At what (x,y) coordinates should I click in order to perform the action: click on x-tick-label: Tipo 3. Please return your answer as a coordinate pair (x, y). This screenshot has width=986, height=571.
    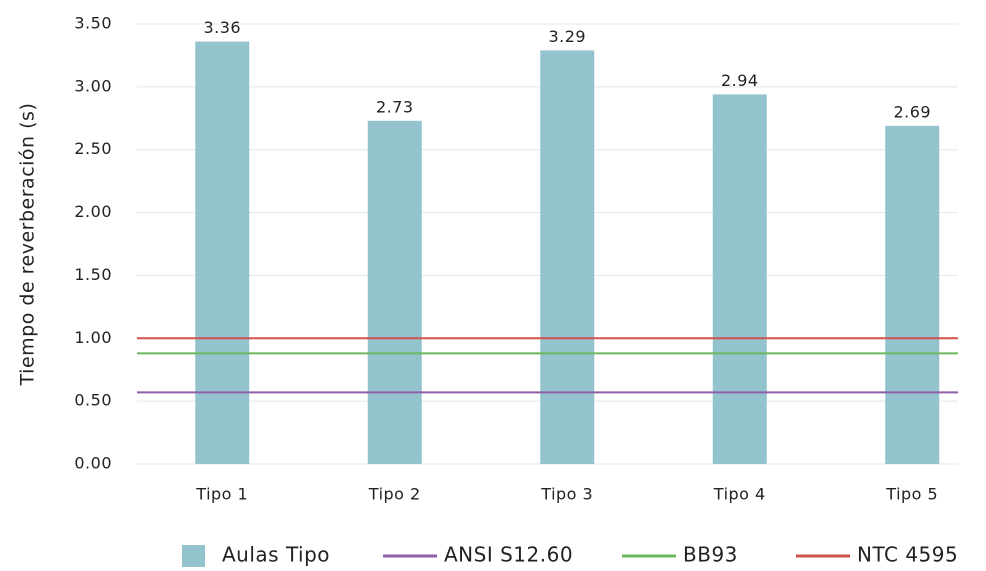
    Looking at the image, I should click on (566, 494).